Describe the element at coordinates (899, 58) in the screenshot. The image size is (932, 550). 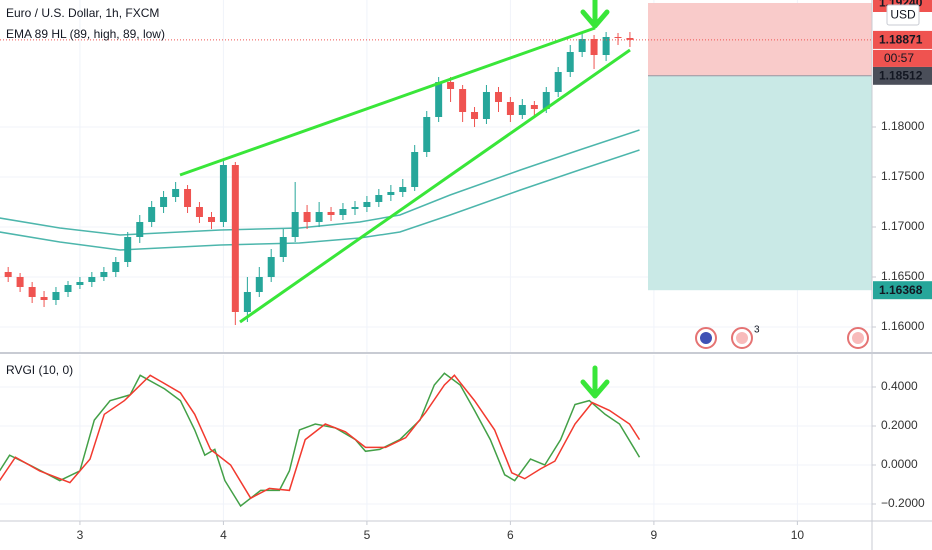
I see `countdown: 00:57` at that location.